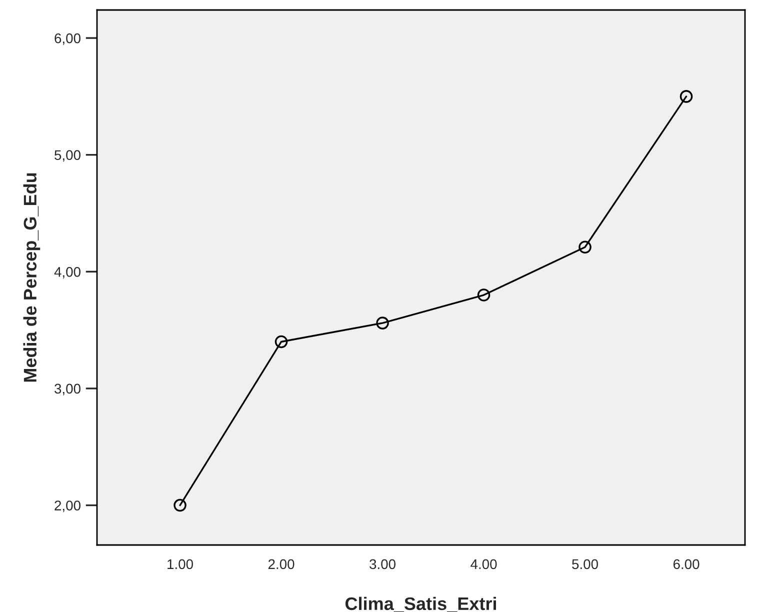 This screenshot has height=612, width=759. Describe the element at coordinates (180, 564) in the screenshot. I see `x-tick-label: 1.00` at that location.